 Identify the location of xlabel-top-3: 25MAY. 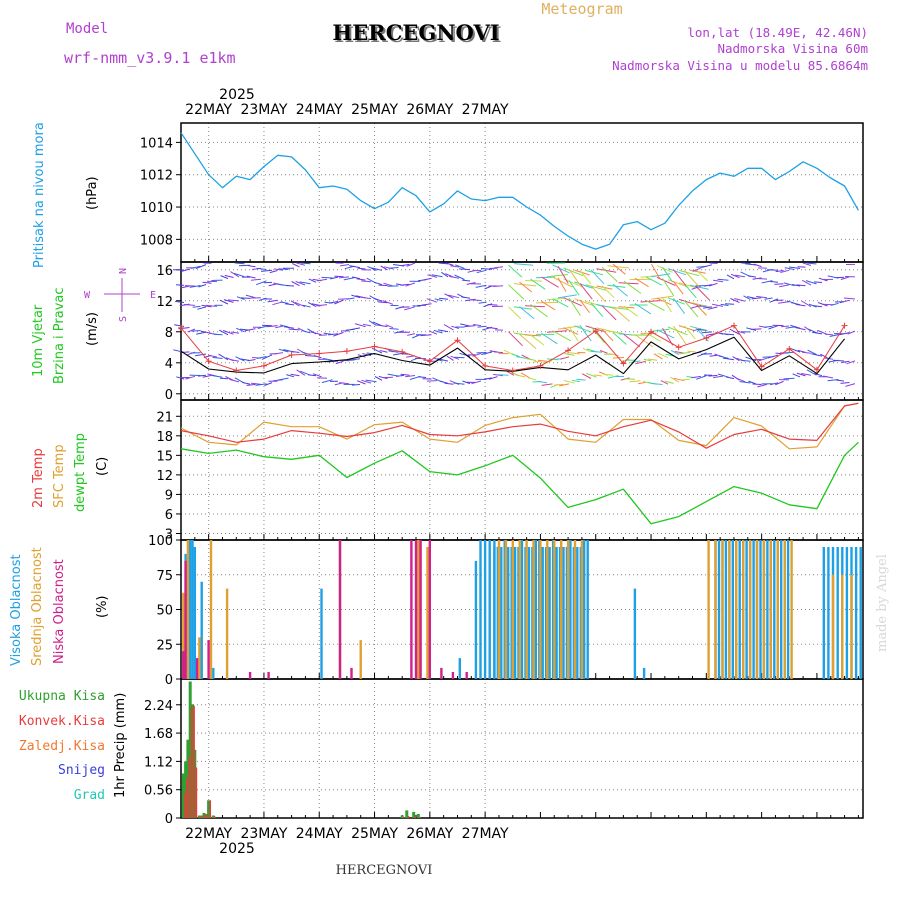
(374, 110).